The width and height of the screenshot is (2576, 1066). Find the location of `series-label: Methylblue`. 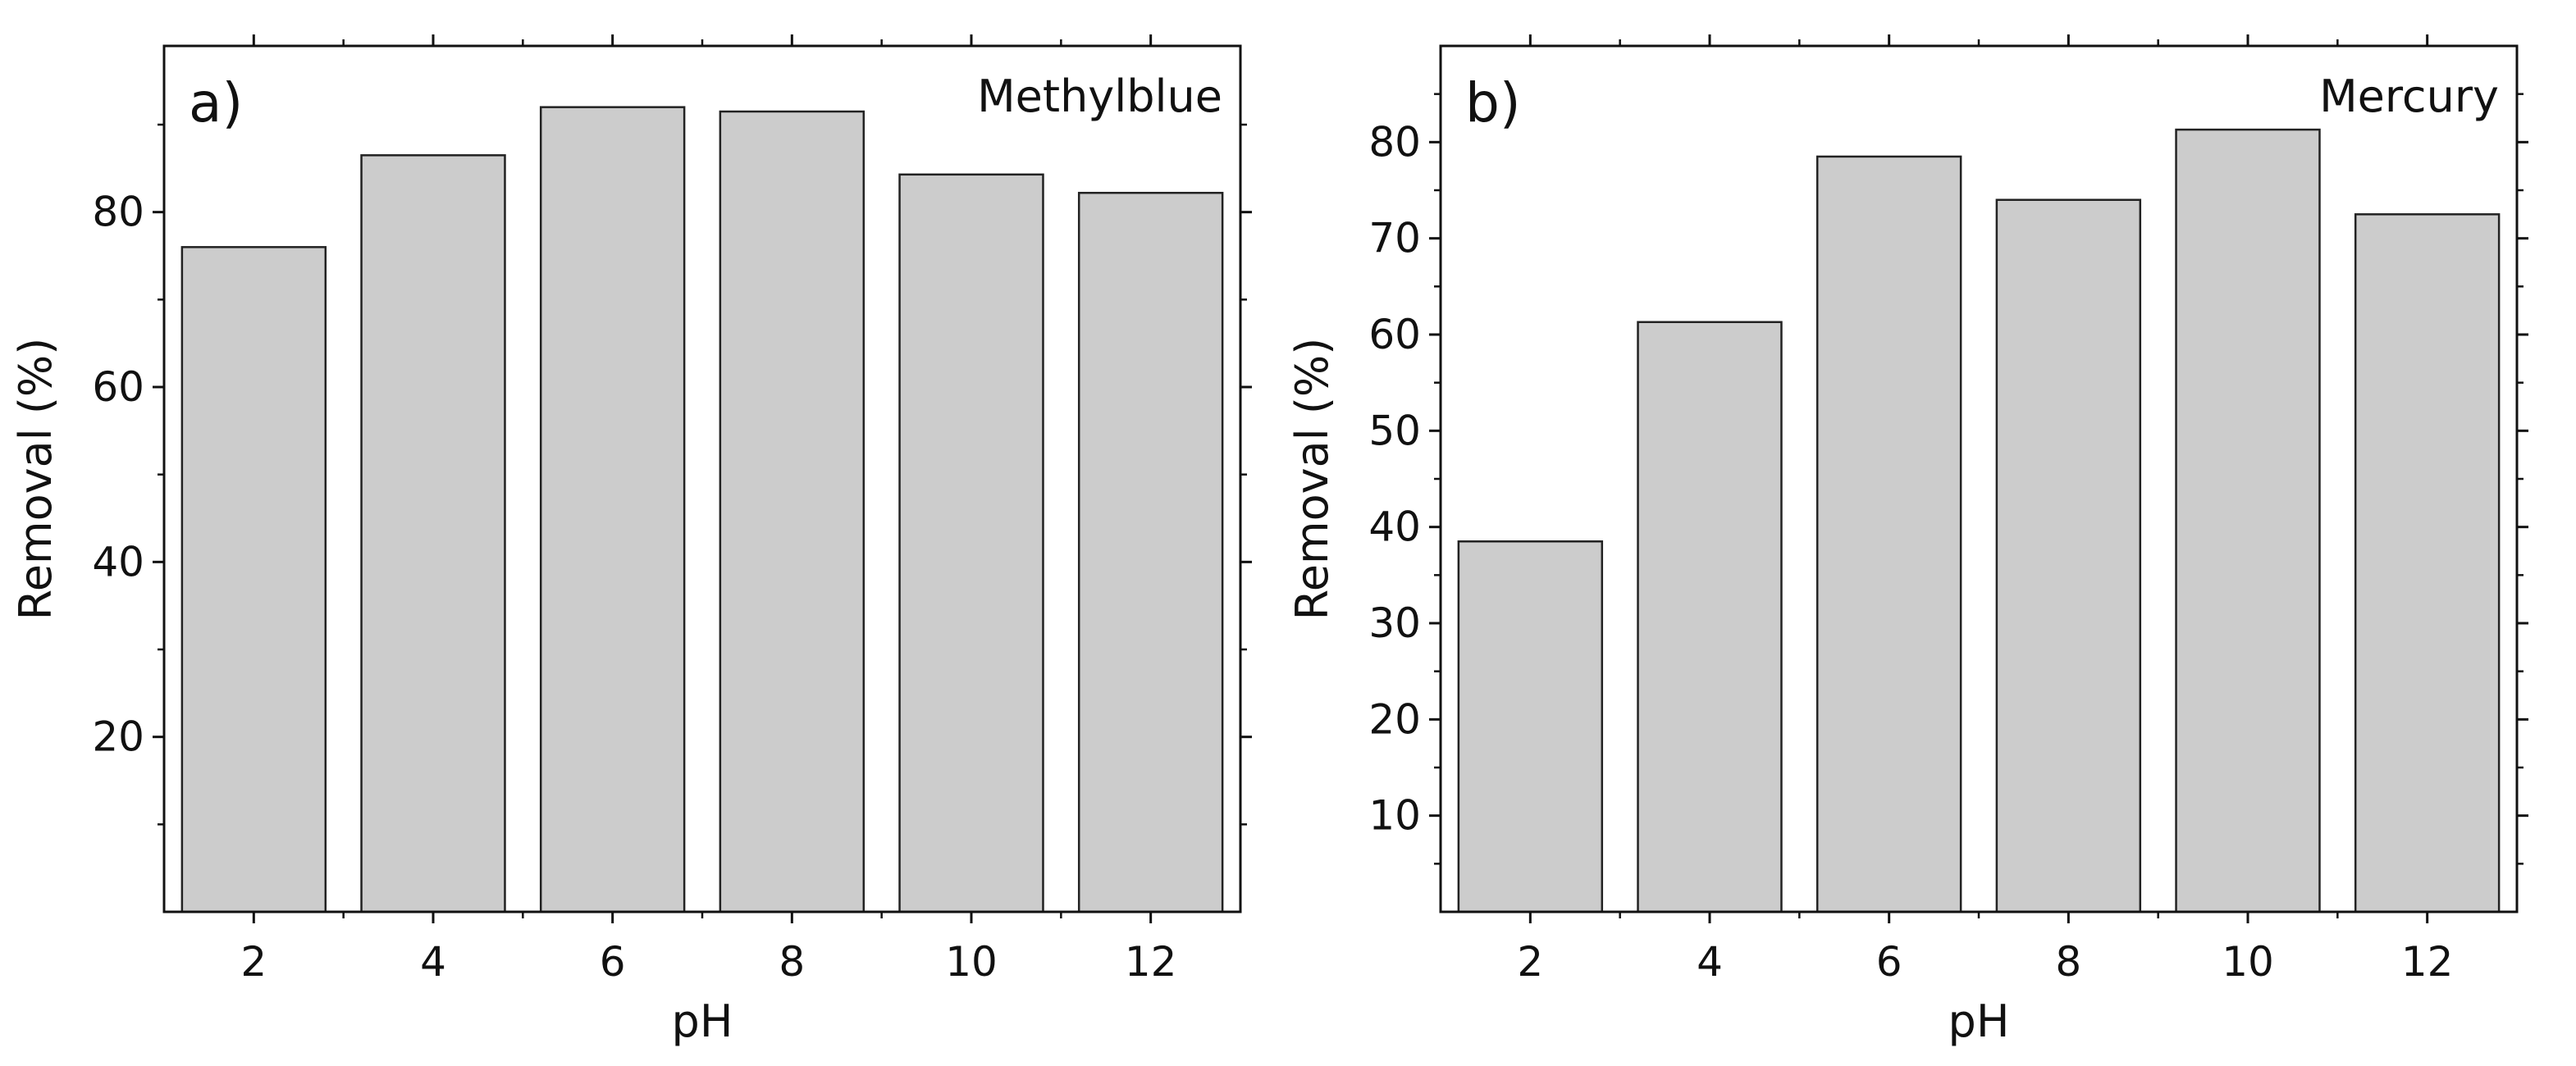

series-label: Methylblue is located at coordinates (1100, 96).